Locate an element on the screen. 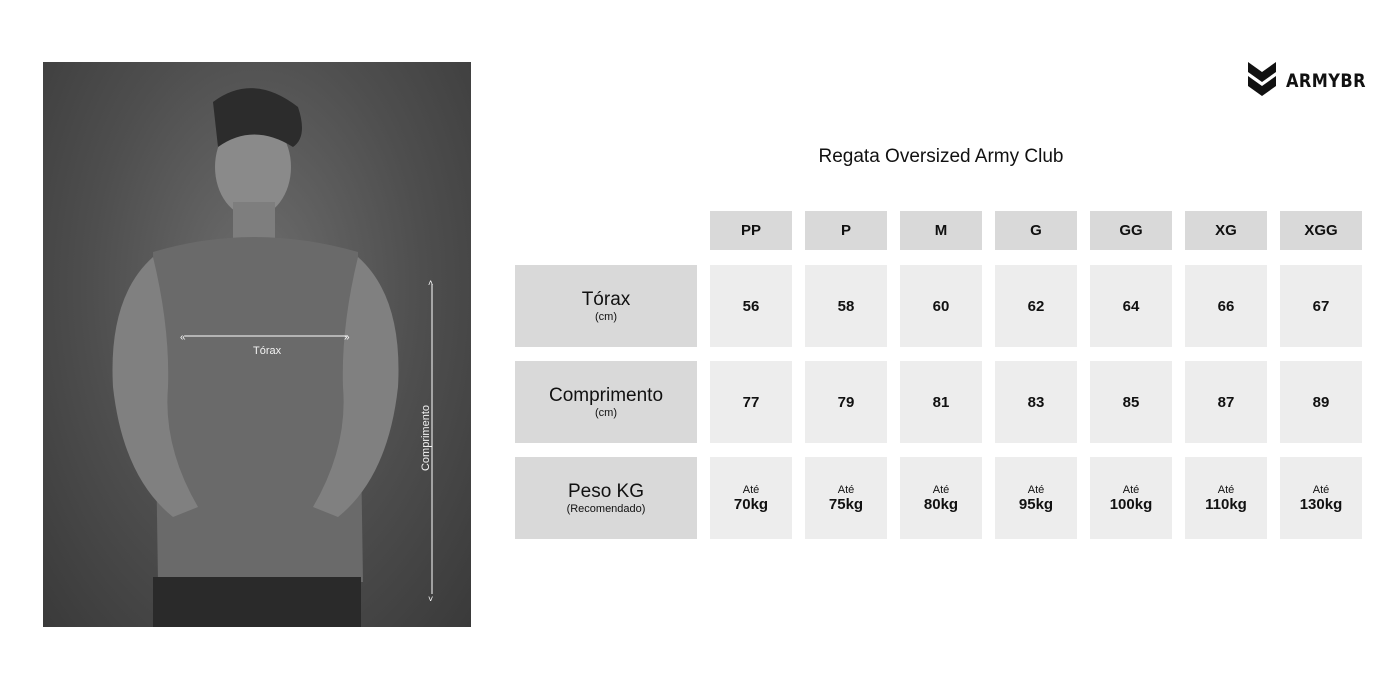 The height and width of the screenshot is (690, 1400). value-cell: 89 is located at coordinates (1321, 402).